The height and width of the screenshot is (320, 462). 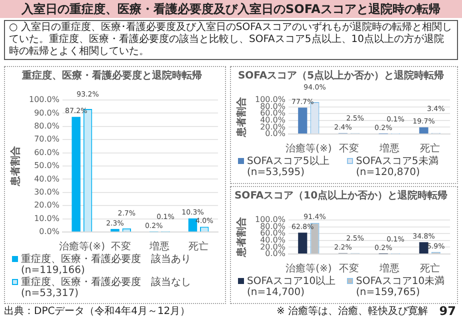 What do you see at coordinates (231, 40) in the screenshot?
I see `text: ○ 入室日の重症度、医療･看護必要度及び入室日のSOFAスコアのいずれもが退院時の転帰と相関していた。重症度、医療・看護必要度の該当と比較し、SOFAスコア5点以上、10点以上の方が退院時の転帰とよく相関していた。` at bounding box center [231, 40].